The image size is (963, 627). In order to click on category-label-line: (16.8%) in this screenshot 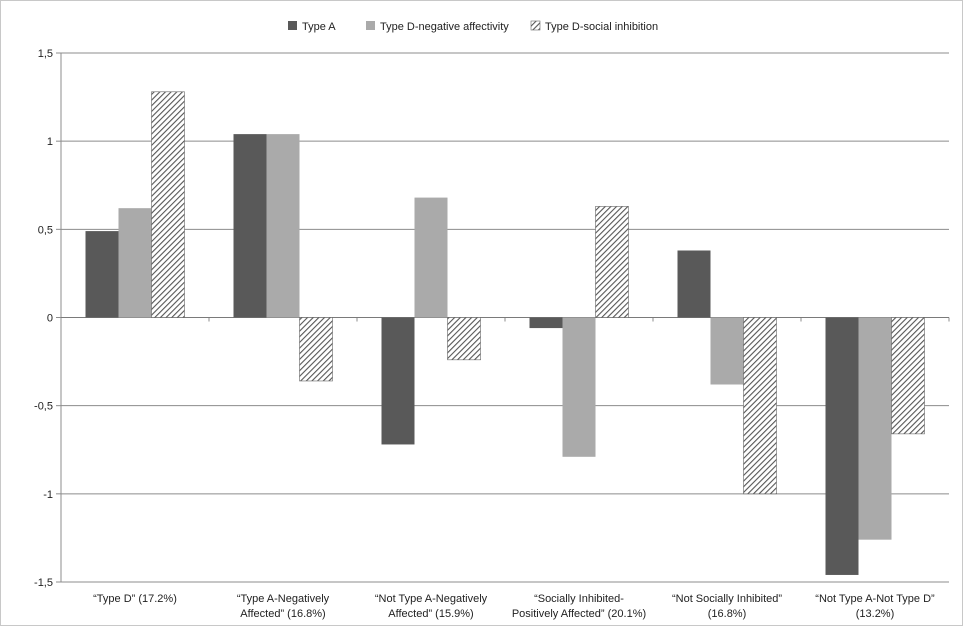, I will do `click(727, 614)`.